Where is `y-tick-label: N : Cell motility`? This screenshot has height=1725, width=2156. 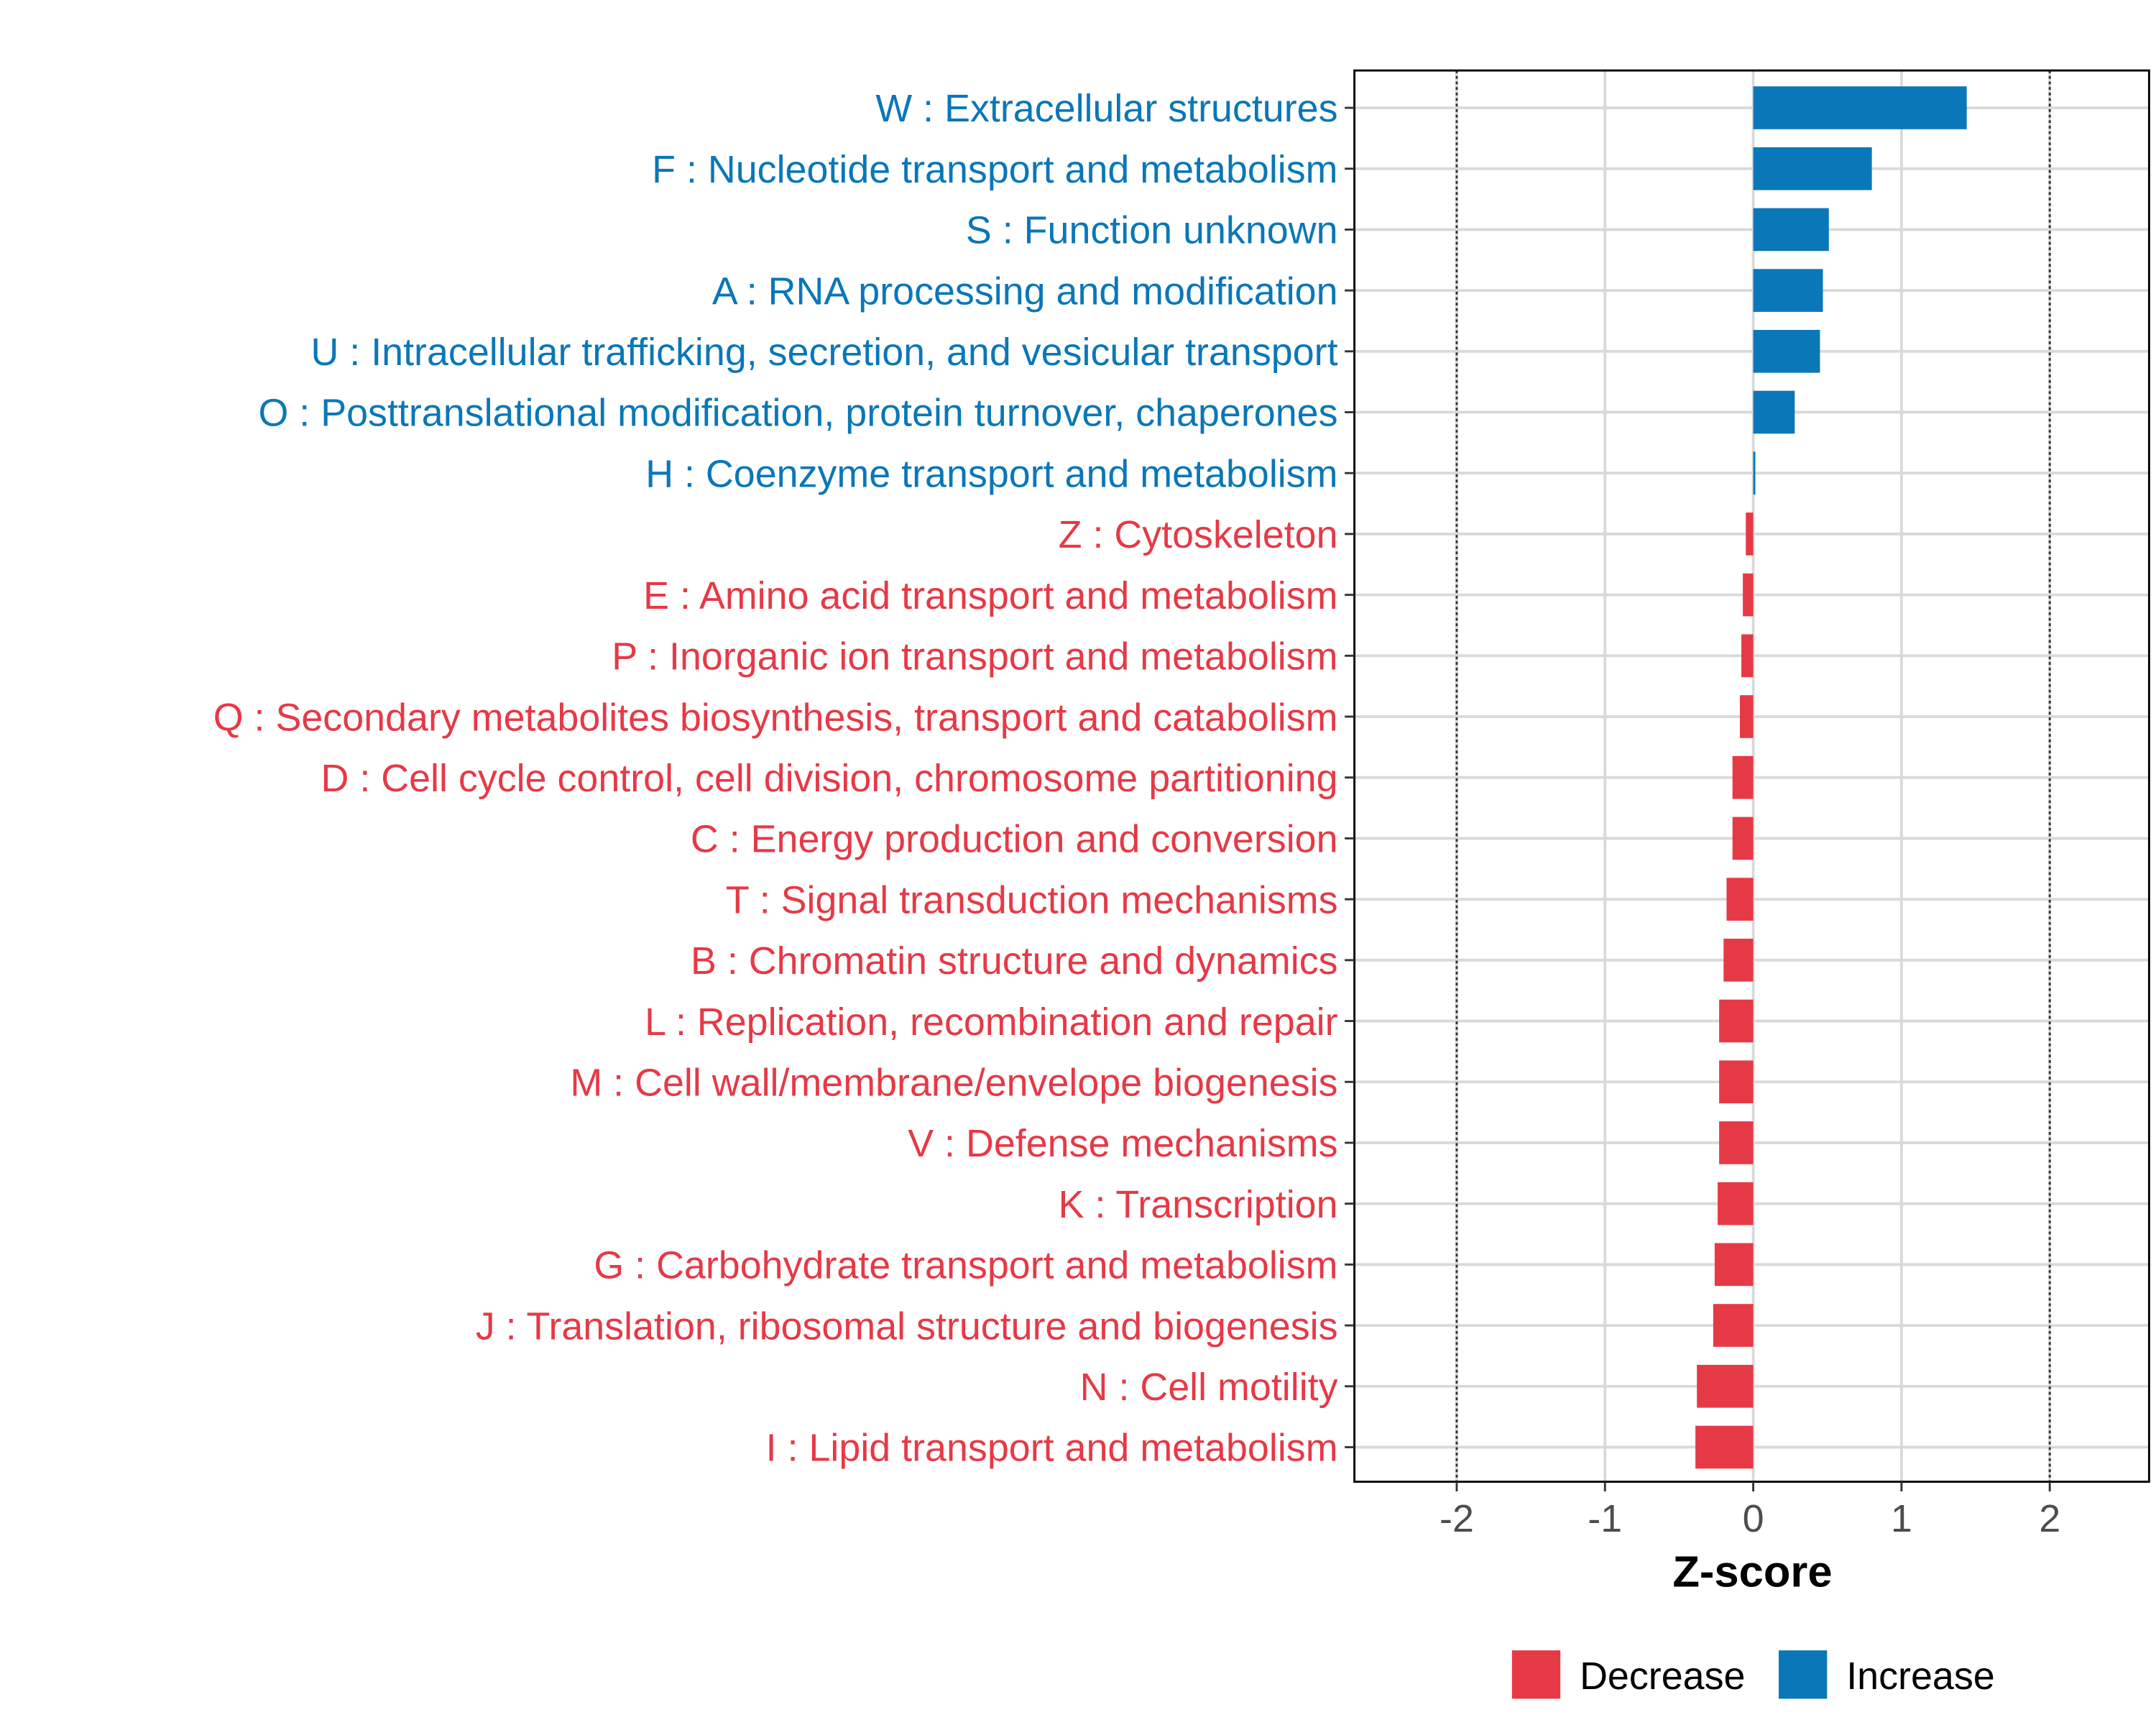
y-tick-label: N : Cell motility is located at coordinates (1209, 1387).